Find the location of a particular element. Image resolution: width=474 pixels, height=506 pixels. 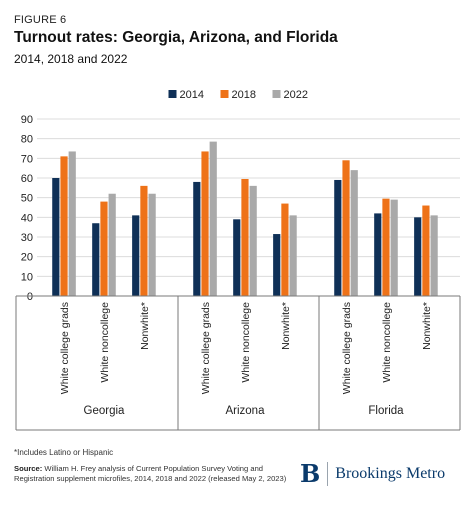

source-label: Source: is located at coordinates (28, 468).